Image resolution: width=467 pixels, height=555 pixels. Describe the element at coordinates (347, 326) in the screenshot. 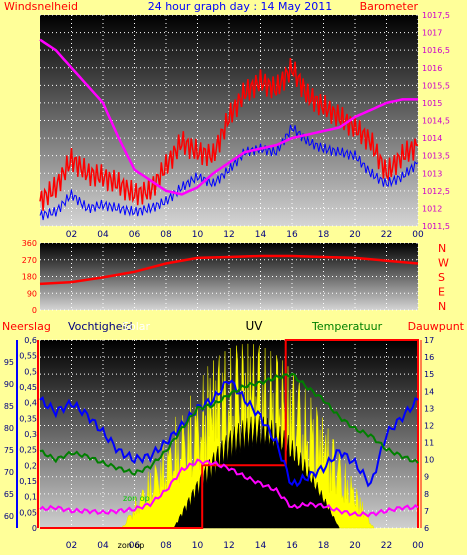

I see `temperature-label: Temperatuur` at that location.